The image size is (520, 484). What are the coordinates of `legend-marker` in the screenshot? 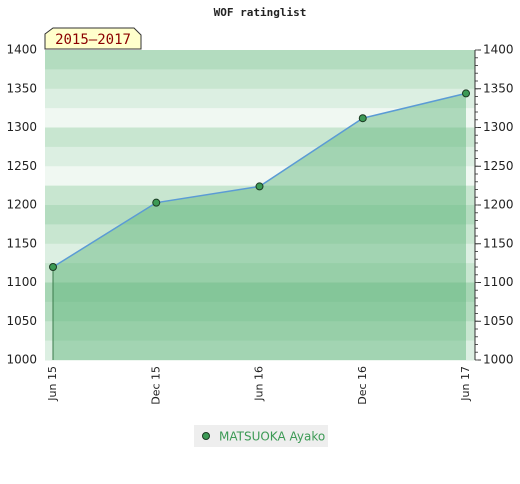 It's located at (206, 436).